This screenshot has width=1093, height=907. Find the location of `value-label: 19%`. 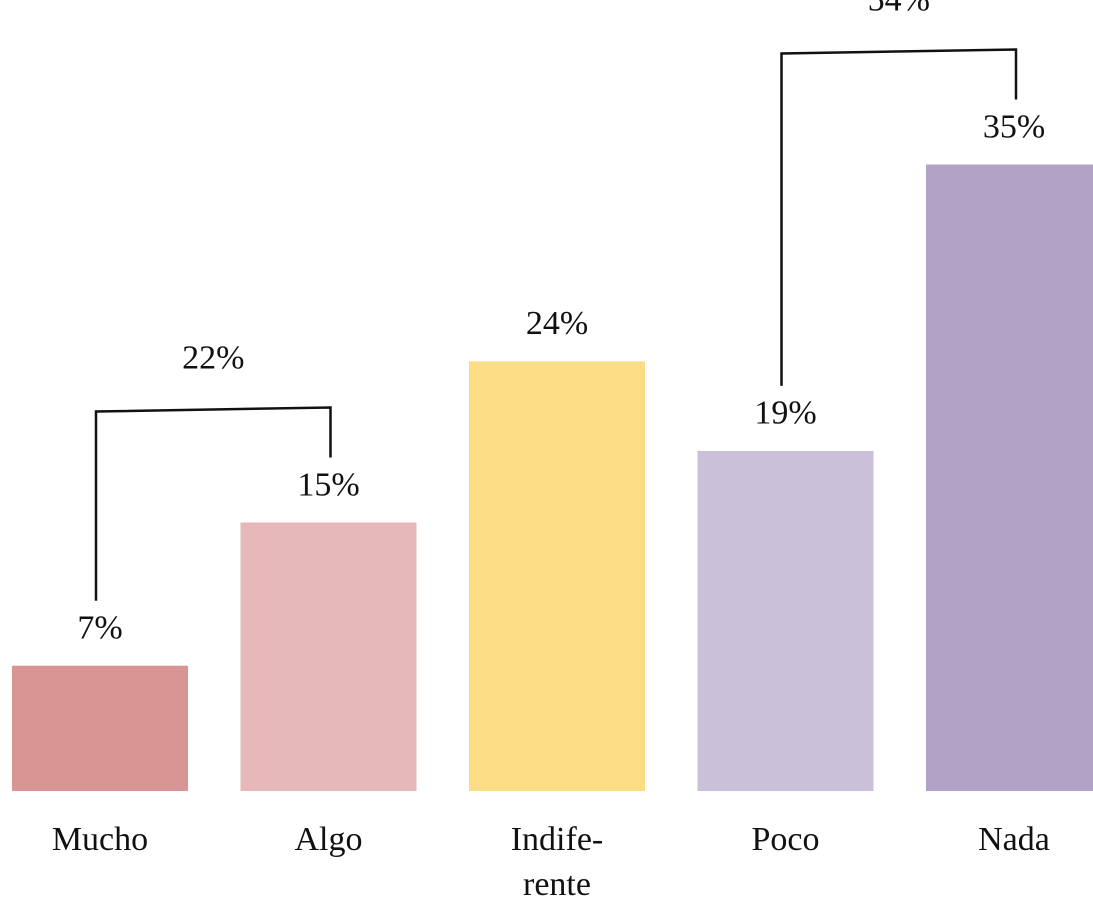

value-label: 19% is located at coordinates (785, 413).